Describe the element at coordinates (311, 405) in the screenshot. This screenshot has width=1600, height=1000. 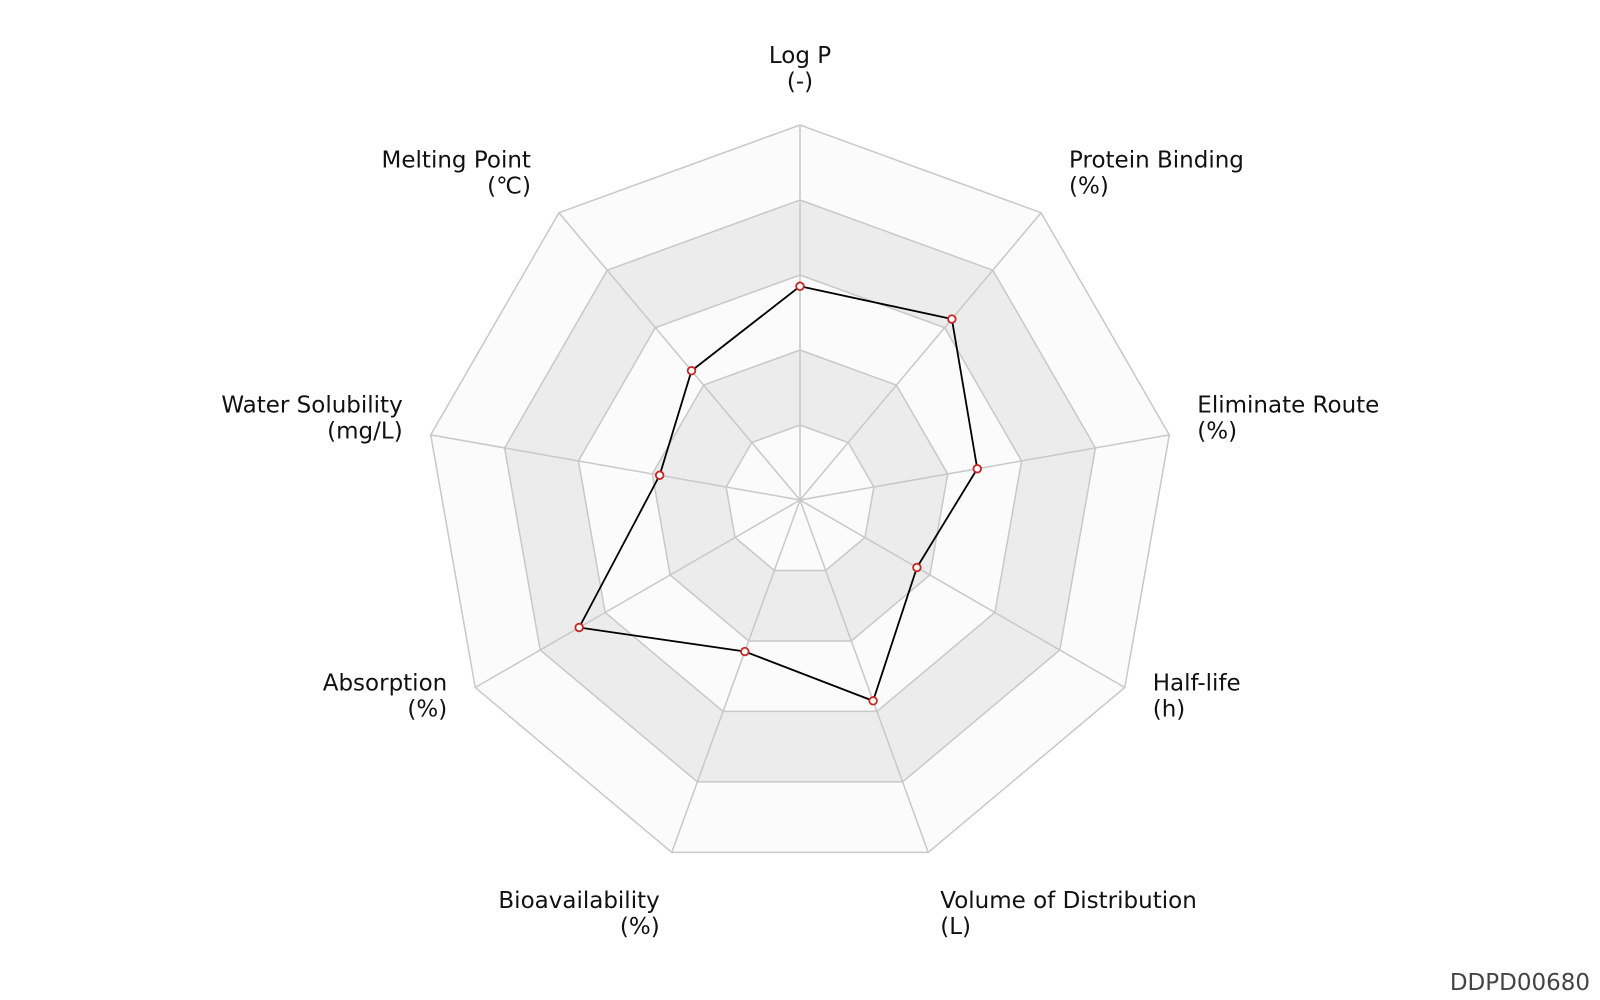
I see `axis-label-name-7: Water Solubility` at that location.